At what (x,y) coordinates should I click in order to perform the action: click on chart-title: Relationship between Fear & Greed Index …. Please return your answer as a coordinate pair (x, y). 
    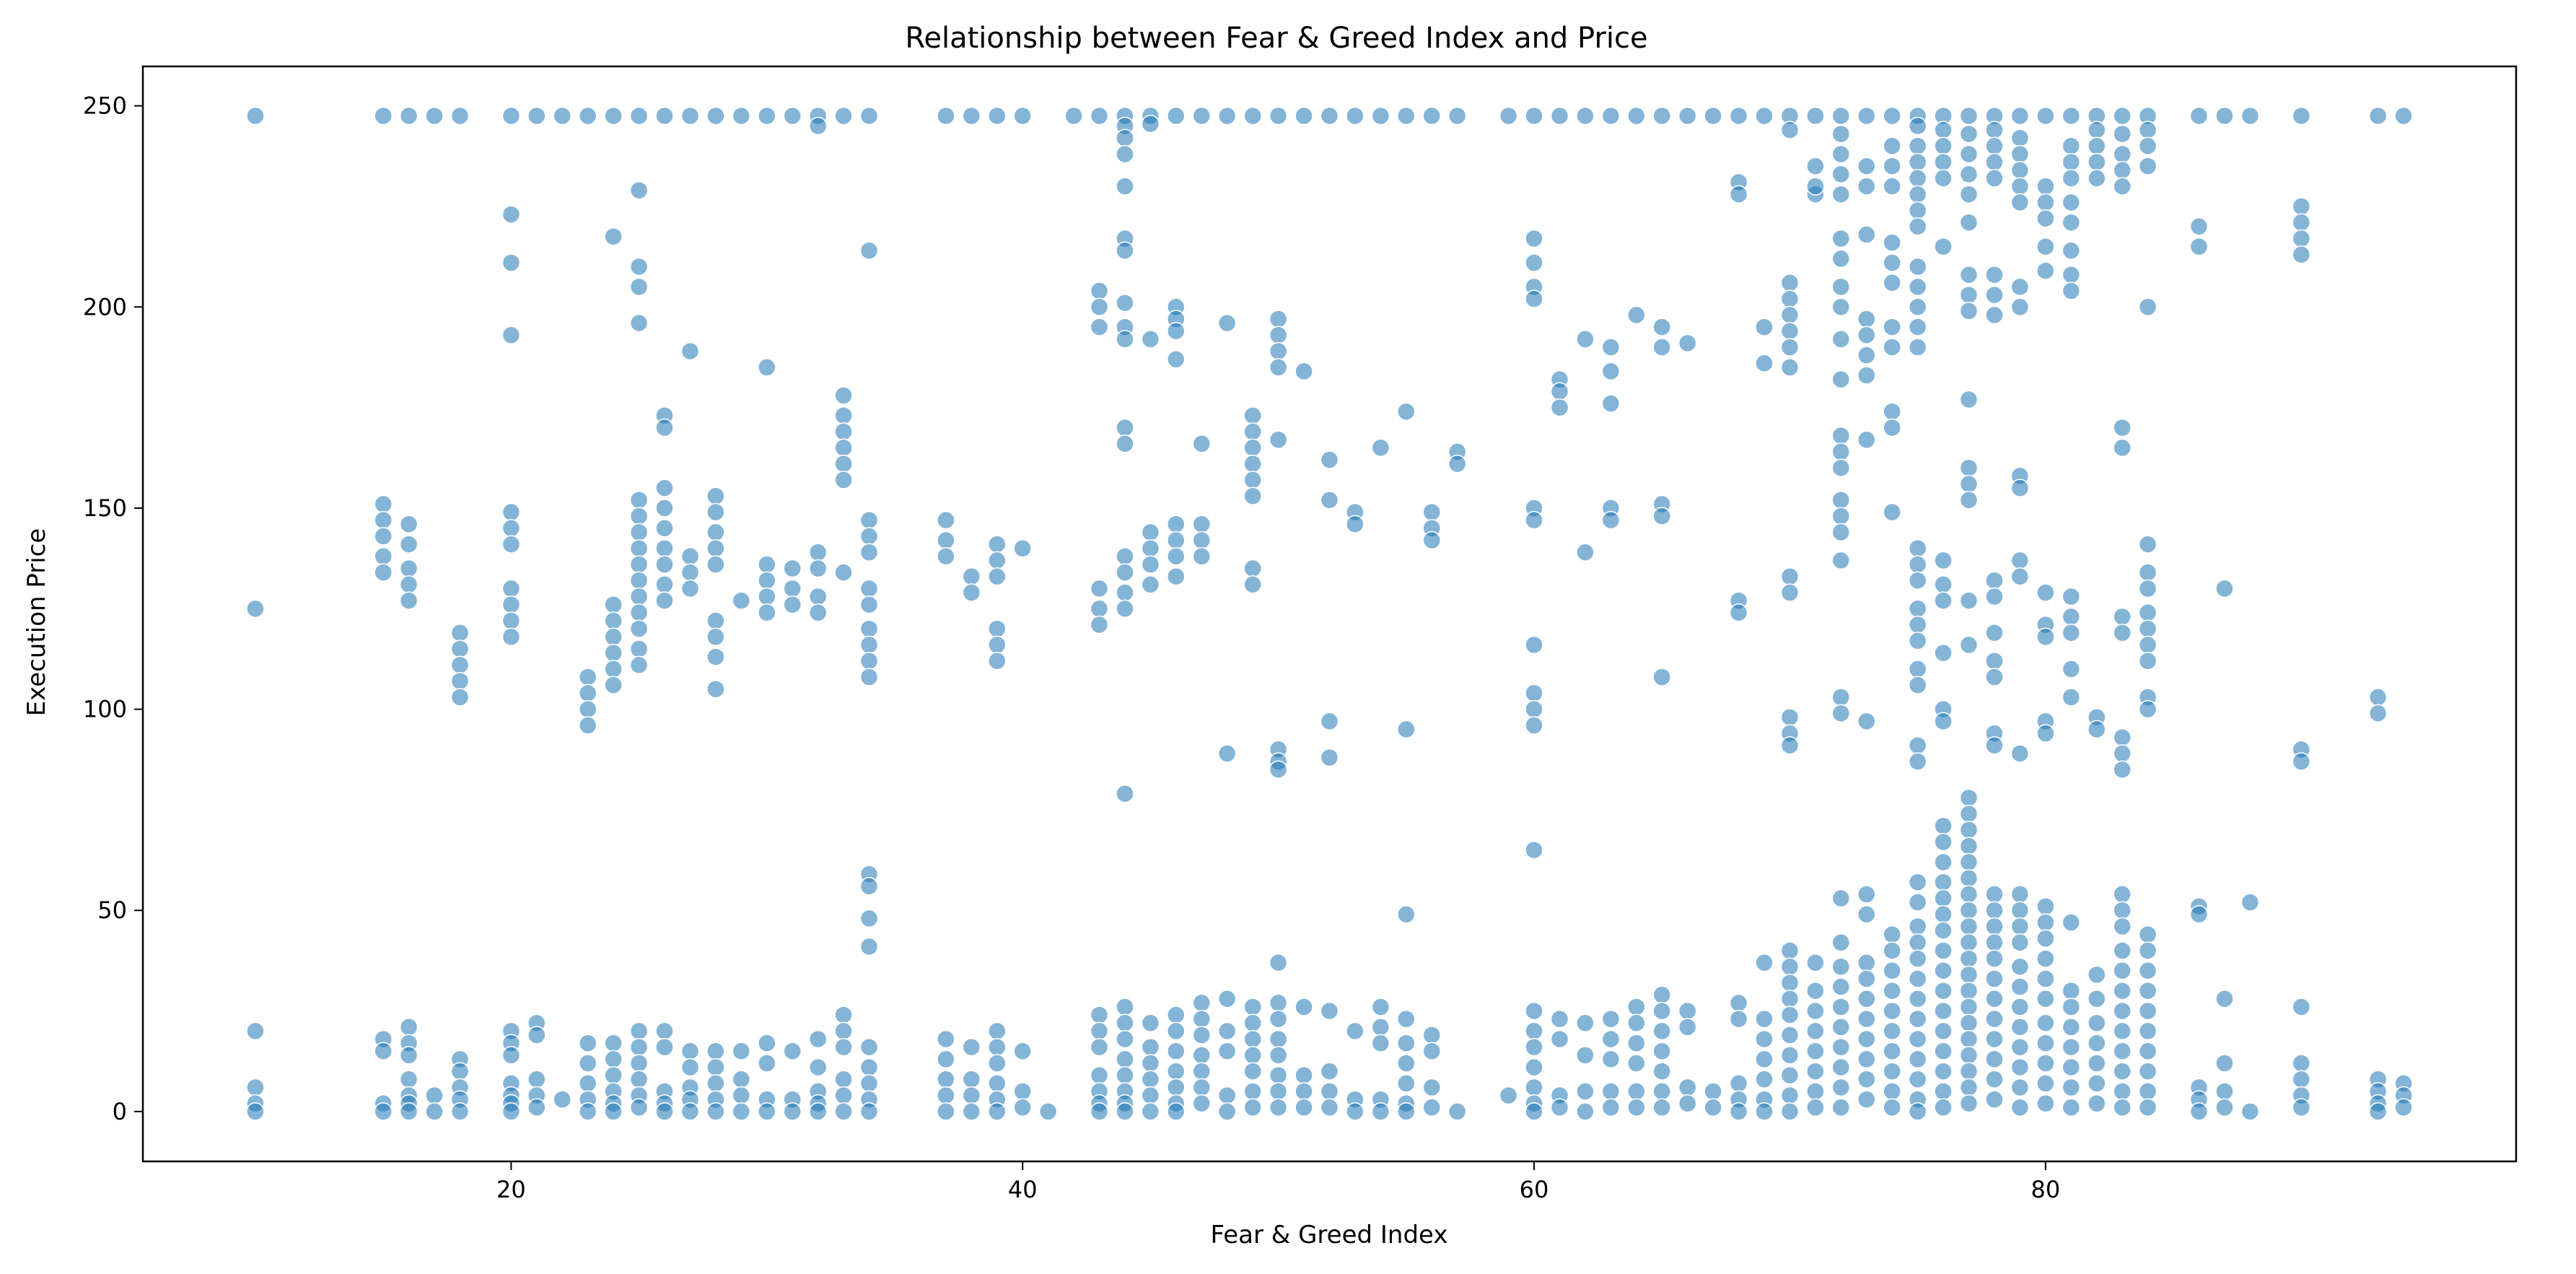
    Looking at the image, I should click on (1276, 38).